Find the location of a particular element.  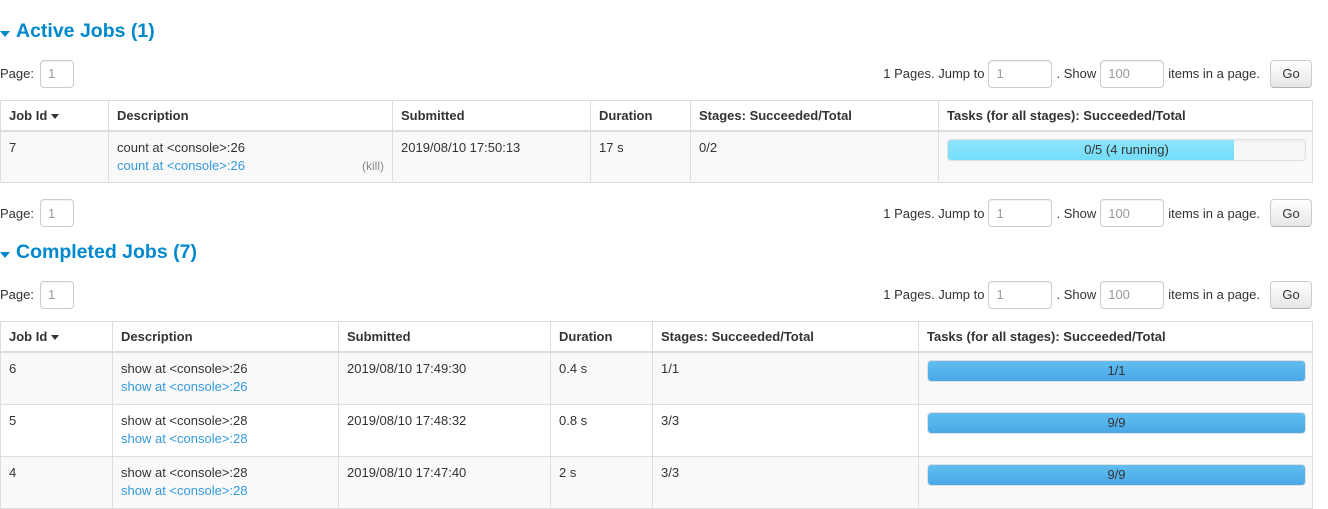

active-jobs-heading: Active Jobs (1) is located at coordinates (664, 31).